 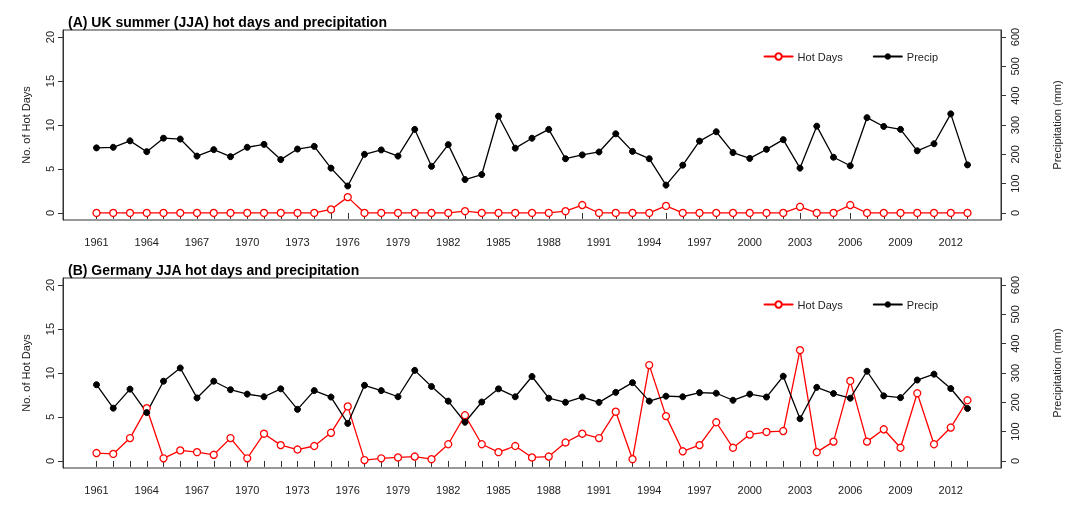 I want to click on x-tick-label: 1970, so click(x=247, y=241).